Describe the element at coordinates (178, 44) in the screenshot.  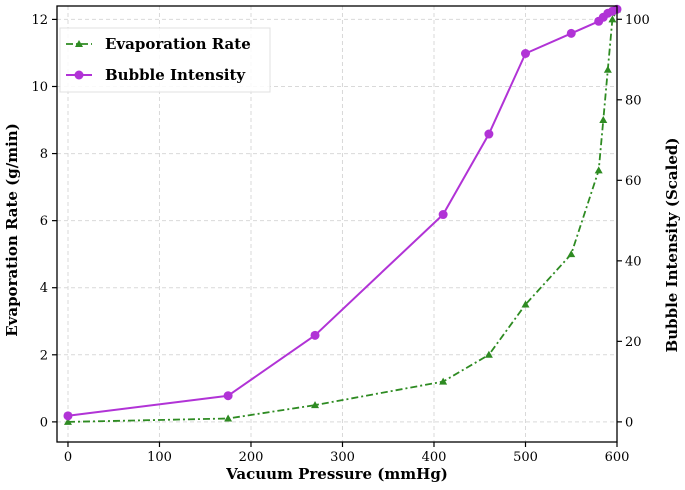
I see `legend-label-evaporation-rate: Evaporation Rate` at that location.